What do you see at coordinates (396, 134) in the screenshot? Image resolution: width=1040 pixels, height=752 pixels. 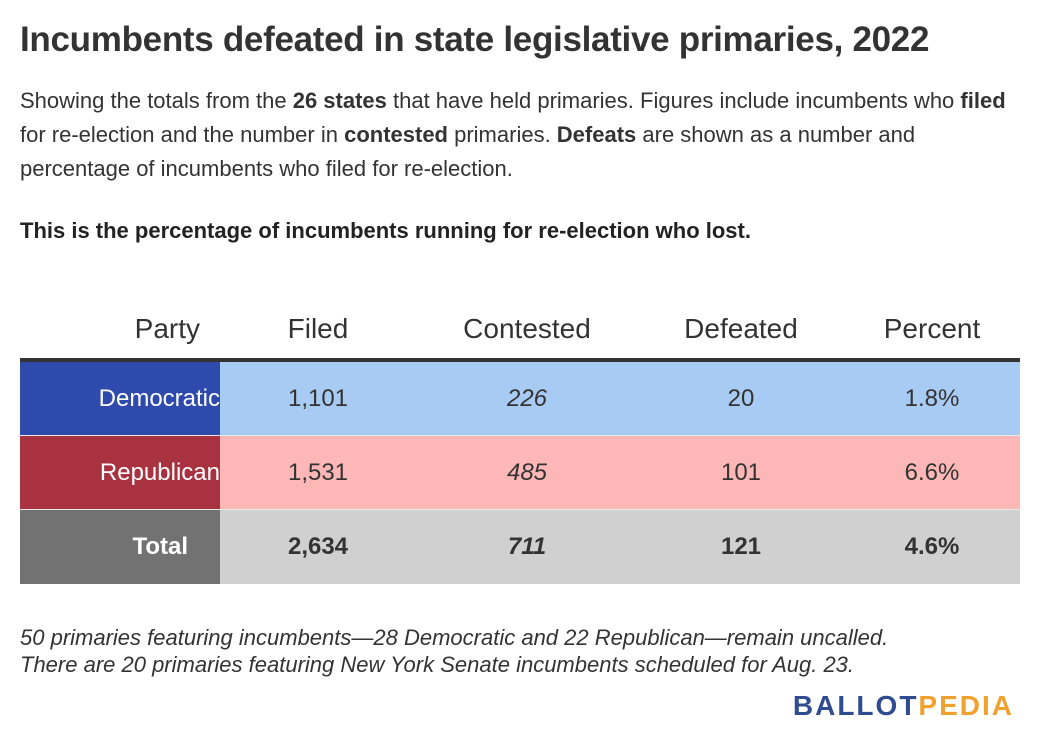 I see `description-bold: contested` at bounding box center [396, 134].